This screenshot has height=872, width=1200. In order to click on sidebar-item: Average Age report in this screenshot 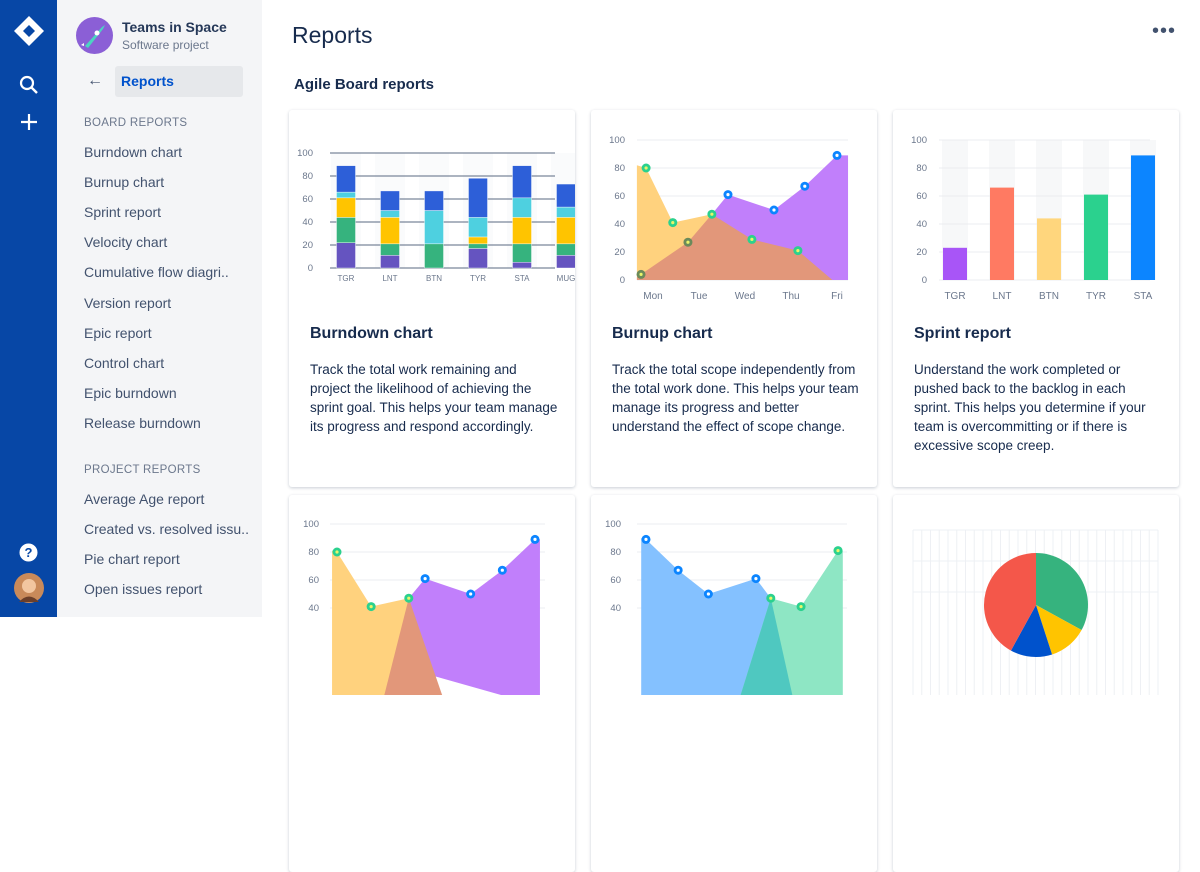, I will do `click(144, 499)`.